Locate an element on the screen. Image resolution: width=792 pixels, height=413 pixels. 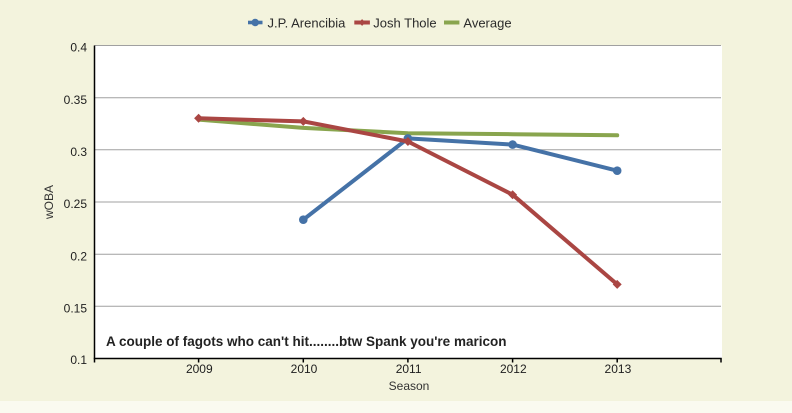
svg-text: 0.15 is located at coordinates (76, 309).